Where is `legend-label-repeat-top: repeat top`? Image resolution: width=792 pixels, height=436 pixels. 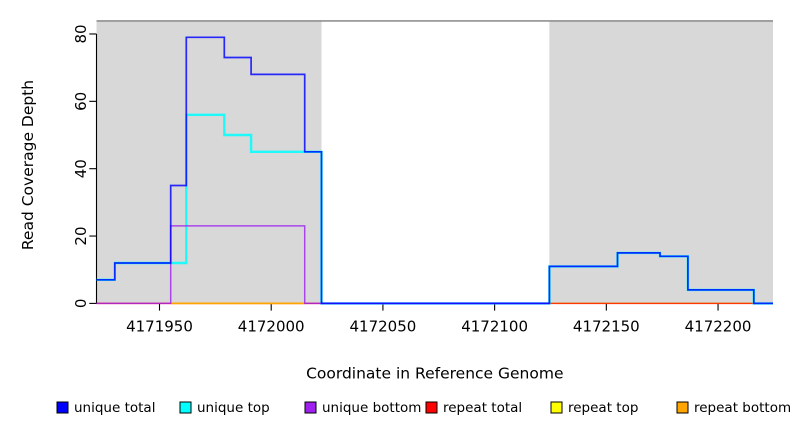 legend-label-repeat-top: repeat top is located at coordinates (603, 408).